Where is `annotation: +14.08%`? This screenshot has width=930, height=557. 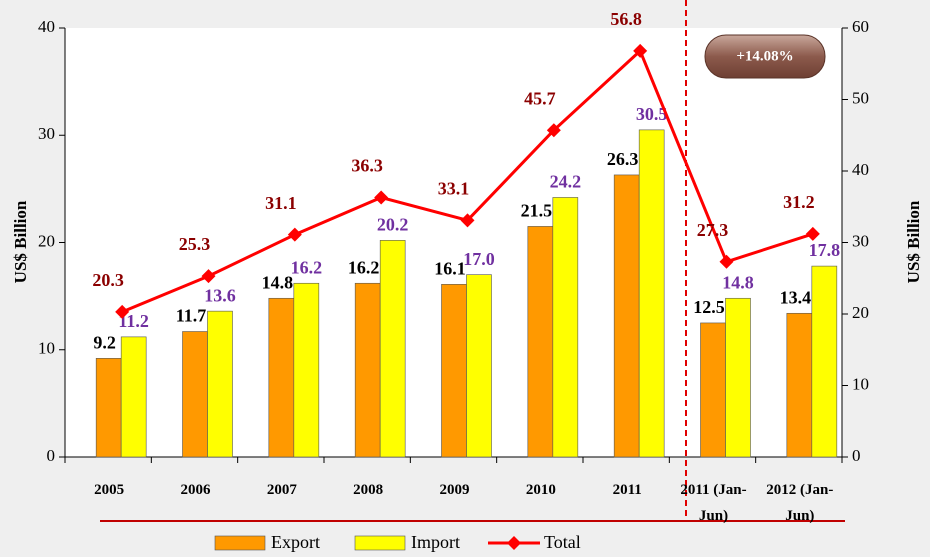
annotation: +14.08% is located at coordinates (764, 56).